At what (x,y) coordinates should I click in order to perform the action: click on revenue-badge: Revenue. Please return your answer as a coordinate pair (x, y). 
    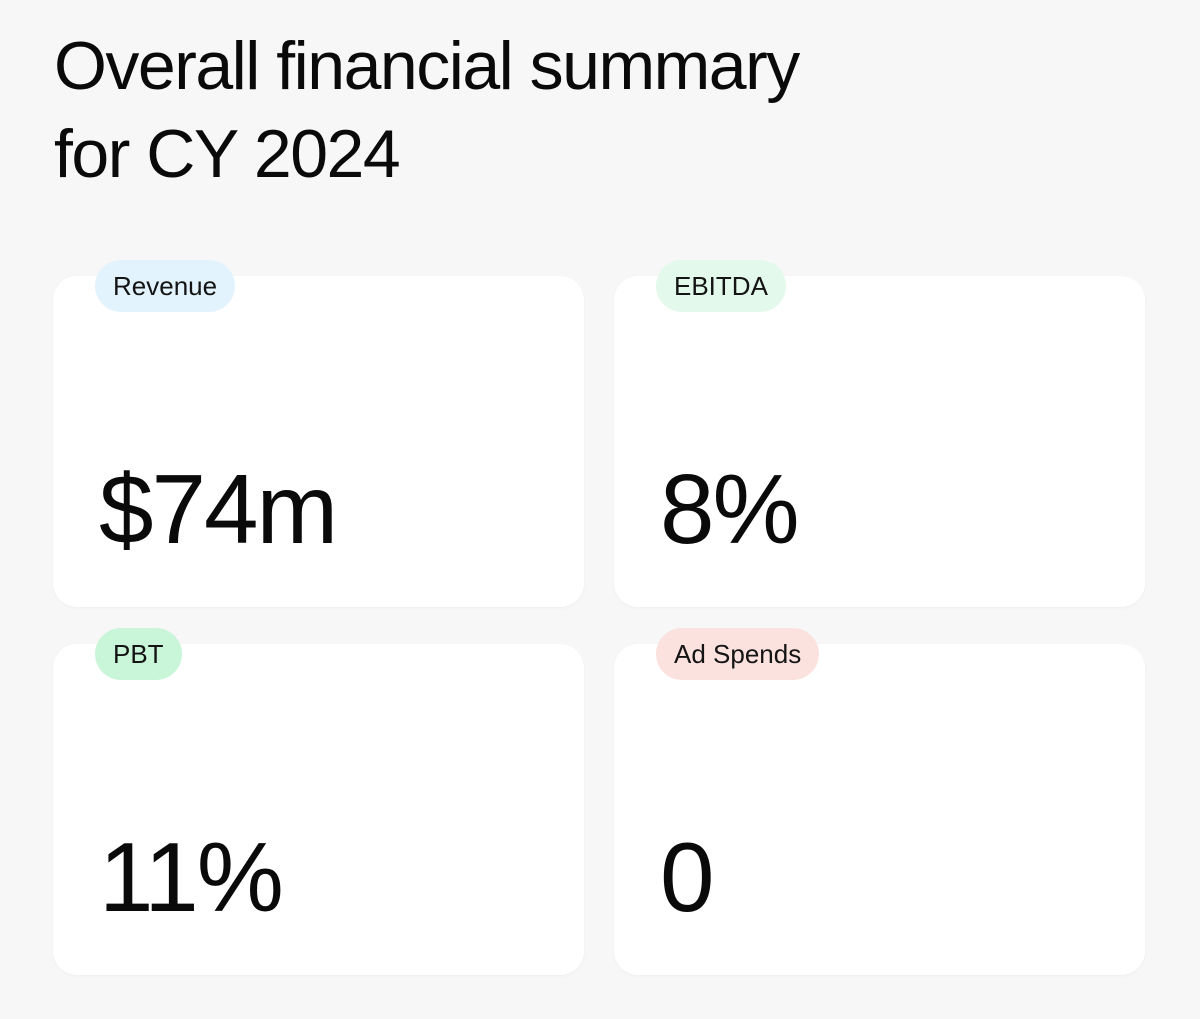
    Looking at the image, I should click on (165, 286).